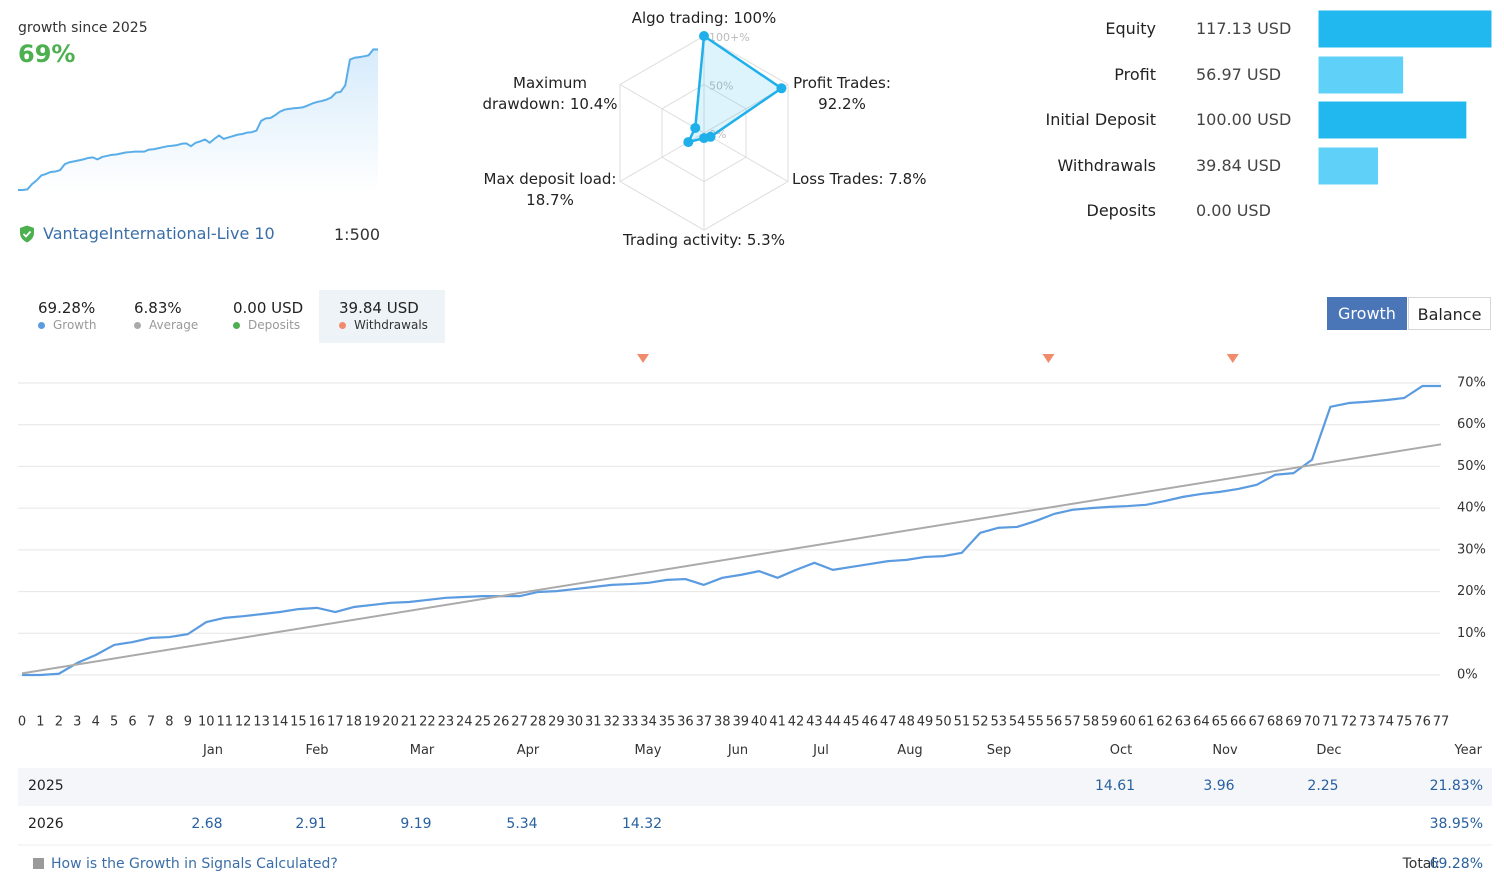 Image resolution: width=1504 pixels, height=886 pixels. What do you see at coordinates (759, 722) in the screenshot?
I see `x-tick-label: 40` at bounding box center [759, 722].